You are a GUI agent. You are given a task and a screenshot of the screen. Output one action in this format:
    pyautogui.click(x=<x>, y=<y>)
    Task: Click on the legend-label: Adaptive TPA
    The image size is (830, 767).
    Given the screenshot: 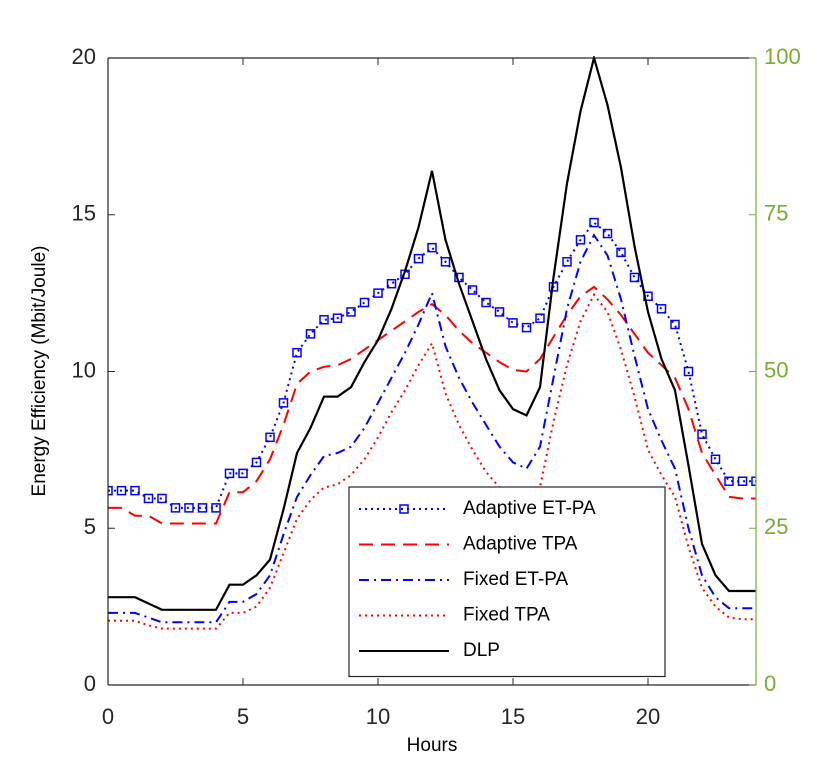 What is the action you would take?
    pyautogui.click(x=520, y=544)
    